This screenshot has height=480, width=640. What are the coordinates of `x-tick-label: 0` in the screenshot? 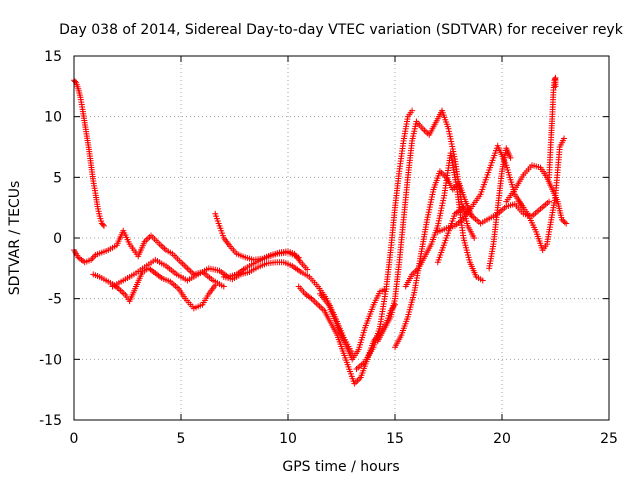 It's located at (74, 439).